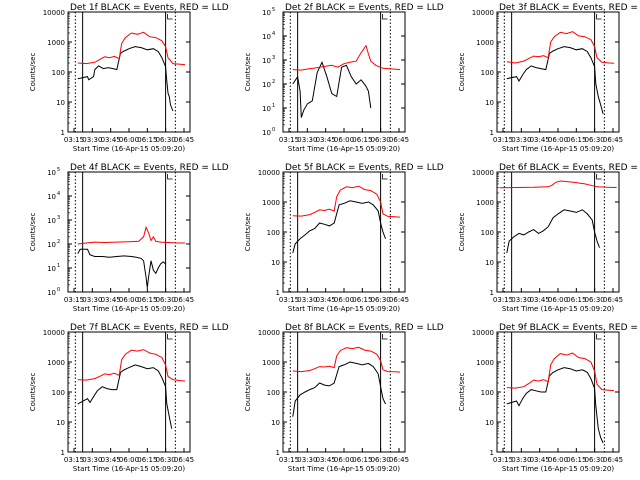 The width and height of the screenshot is (640, 480). I want to click on y-tick-label-exponent: 1, so click(58, 266).